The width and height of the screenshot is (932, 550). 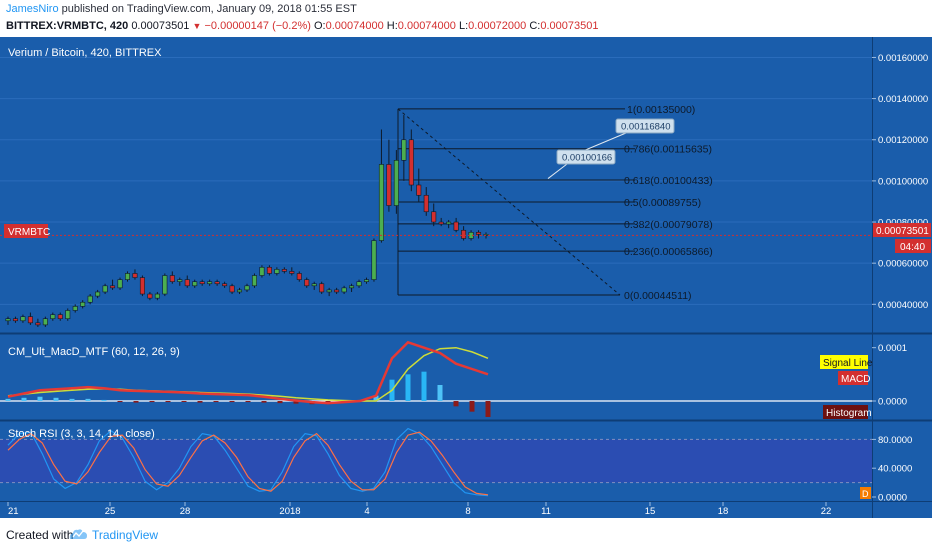 What do you see at coordinates (849, 413) in the screenshot?
I see `histogram-tag-text: Histogram` at bounding box center [849, 413].